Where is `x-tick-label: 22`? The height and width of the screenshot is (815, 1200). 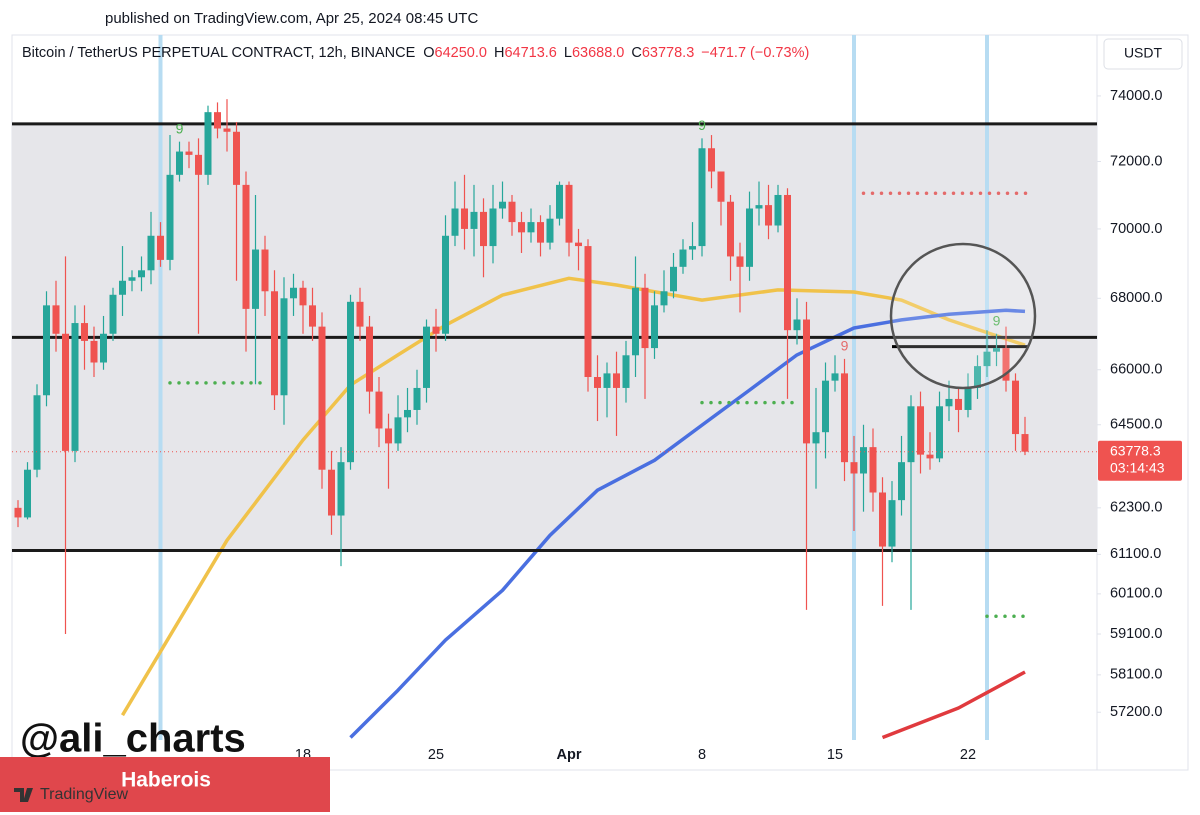 x-tick-label: 22 is located at coordinates (968, 755).